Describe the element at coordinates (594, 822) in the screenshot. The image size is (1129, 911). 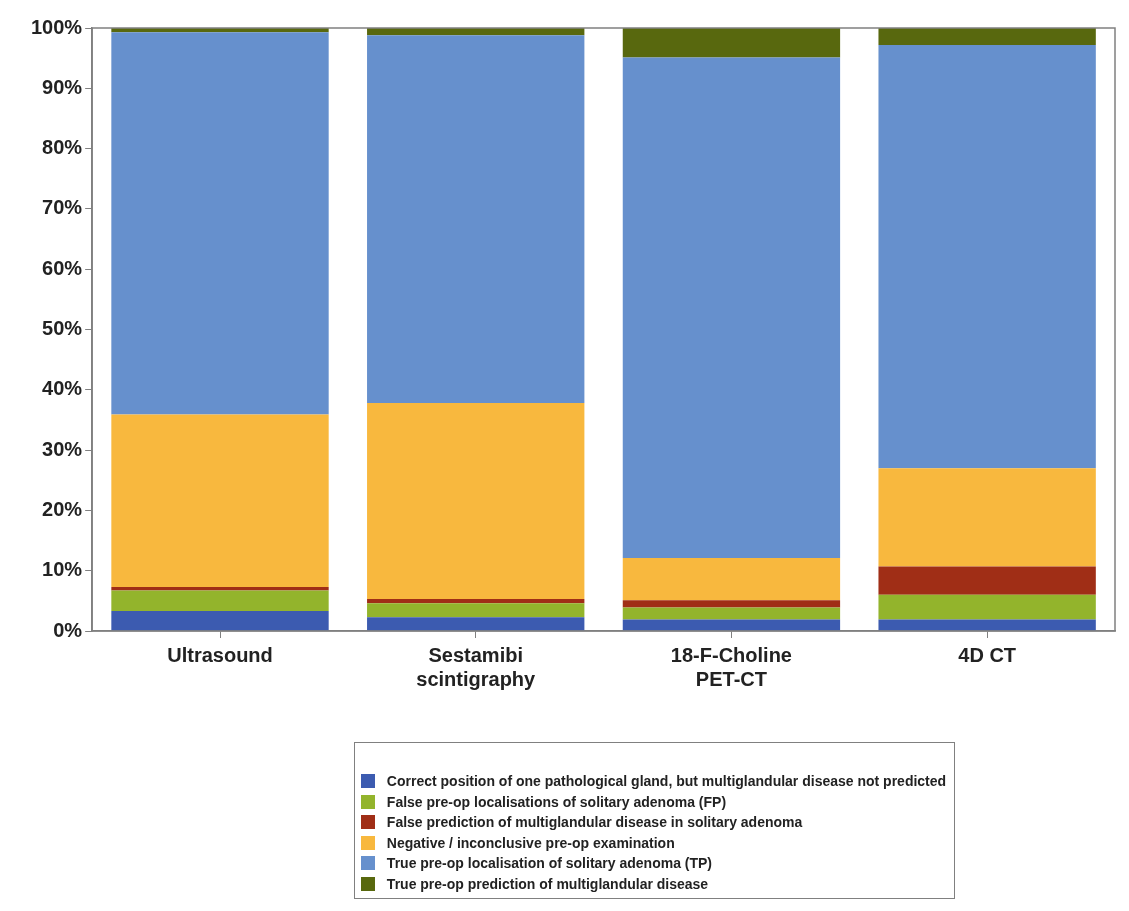
I see `legend-label: False prediction of multiglandular disease in solitary adenoma` at that location.